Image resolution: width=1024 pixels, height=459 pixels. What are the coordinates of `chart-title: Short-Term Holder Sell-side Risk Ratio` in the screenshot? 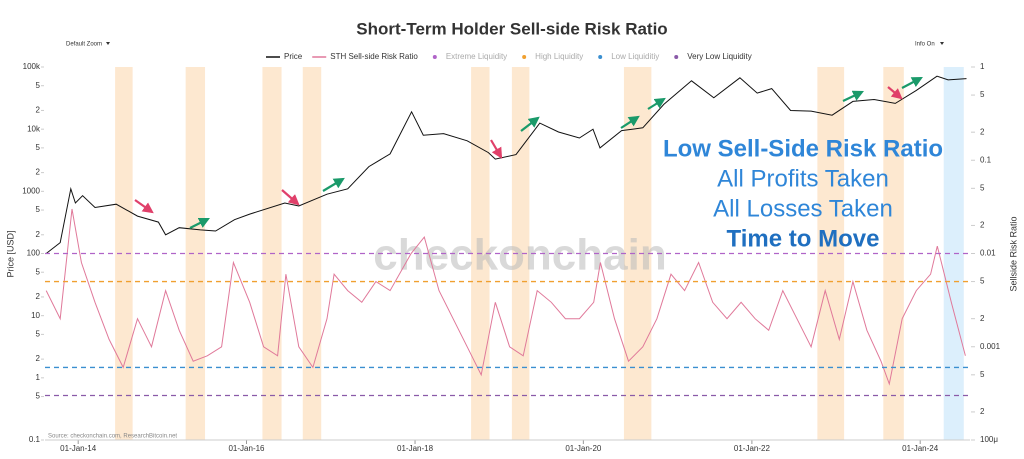 It's located at (511, 28).